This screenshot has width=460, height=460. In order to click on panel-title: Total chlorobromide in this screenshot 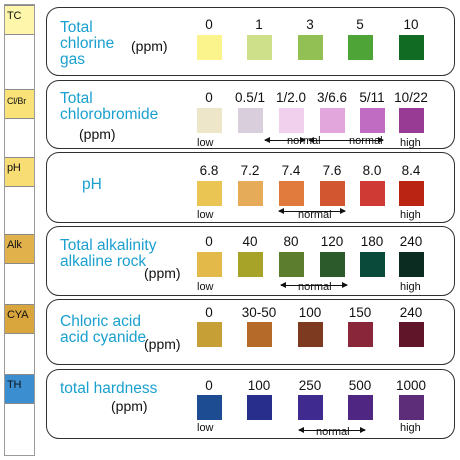, I will do `click(109, 106)`.